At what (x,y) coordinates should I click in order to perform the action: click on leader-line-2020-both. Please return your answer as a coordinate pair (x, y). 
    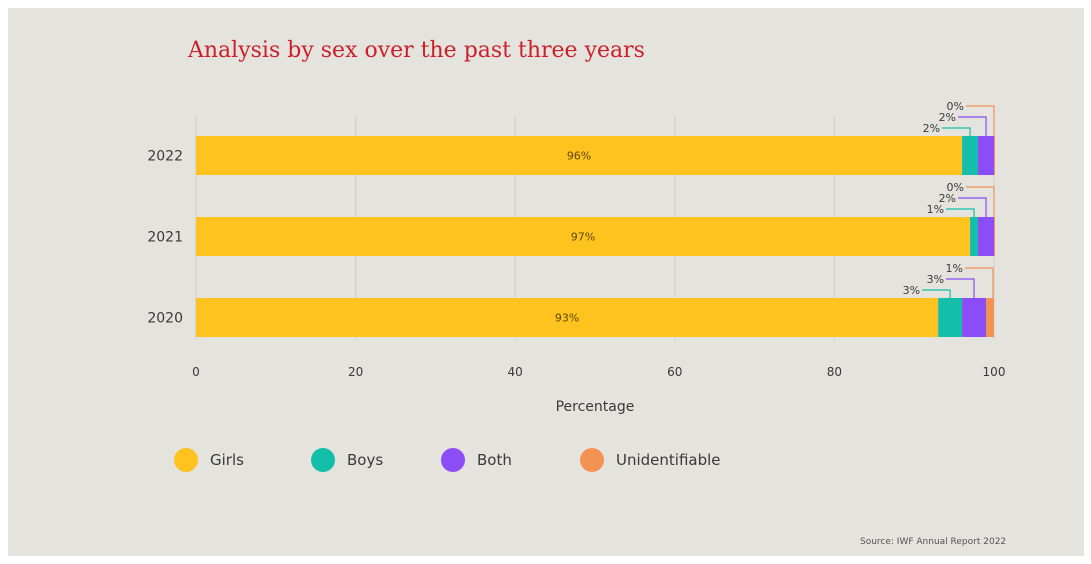
    Looking at the image, I should click on (960, 288).